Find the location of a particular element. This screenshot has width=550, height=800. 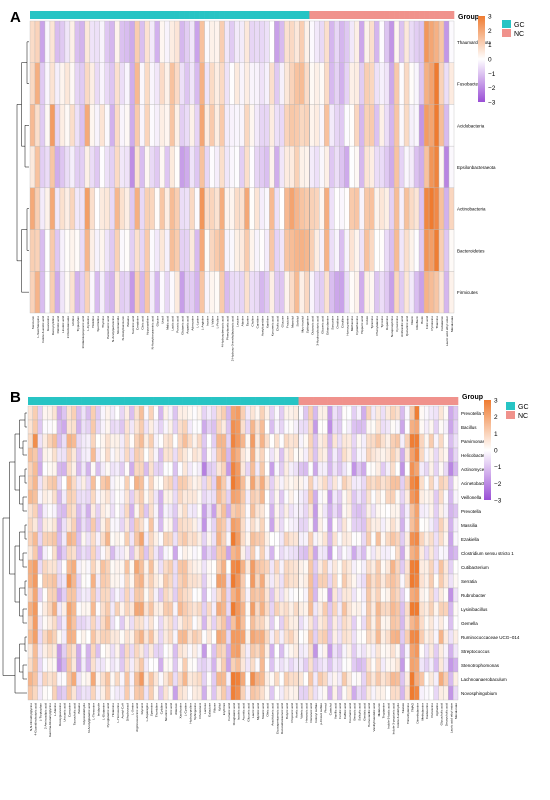

panel-label-b: B is located at coordinates (15, 397).